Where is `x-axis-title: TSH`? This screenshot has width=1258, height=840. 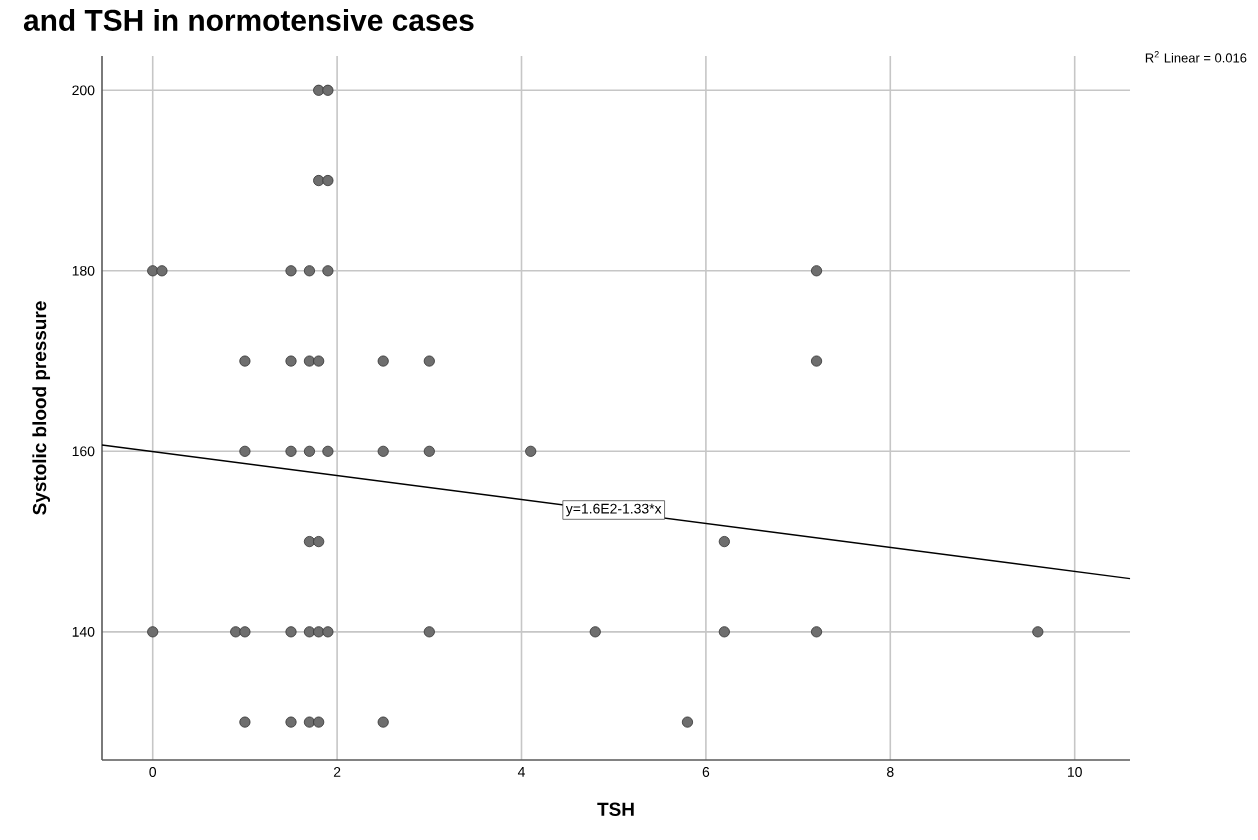 x-axis-title: TSH is located at coordinates (615, 809).